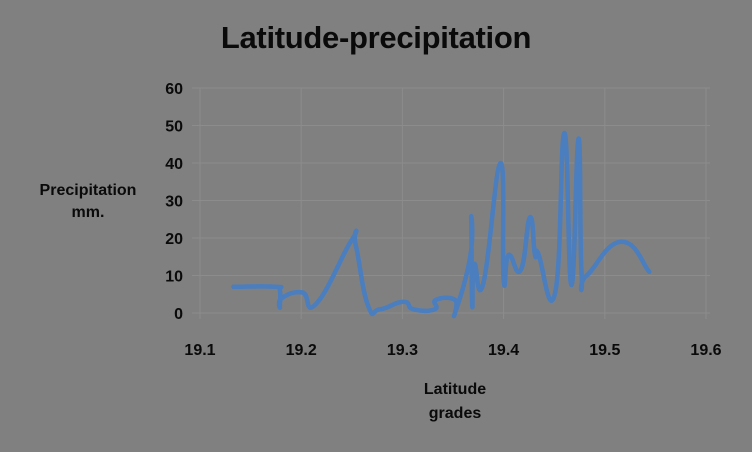 The width and height of the screenshot is (752, 452). Describe the element at coordinates (604, 350) in the screenshot. I see `x-tick-label: 19.5` at that location.